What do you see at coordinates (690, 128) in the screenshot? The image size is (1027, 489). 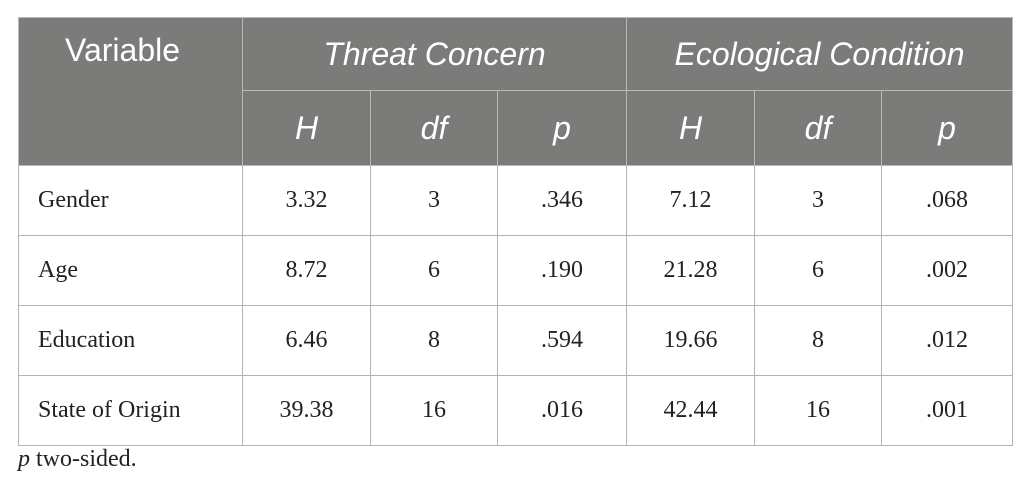 I see `ec-h-header: H` at bounding box center [690, 128].